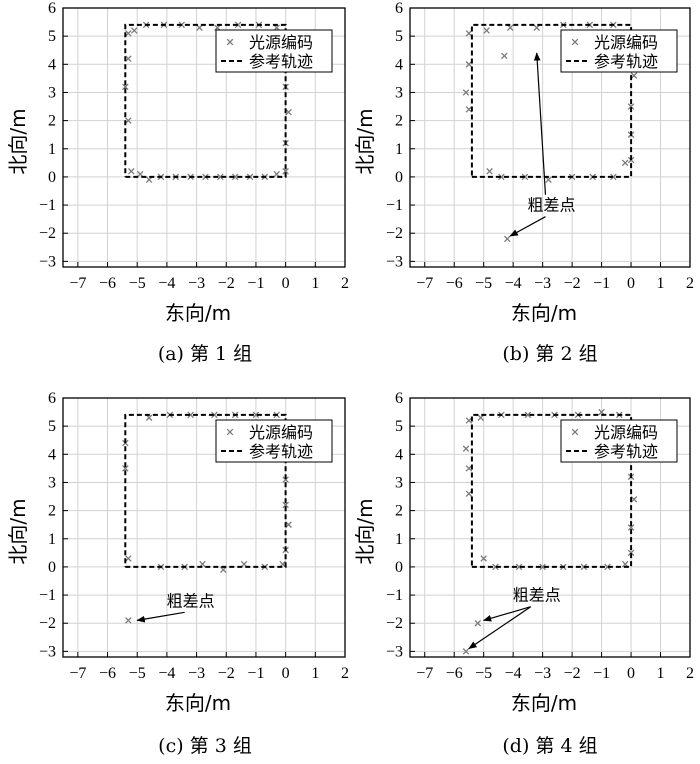 This screenshot has width=700, height=764. Describe the element at coordinates (631, 673) in the screenshot. I see `x-tick-label: 0` at that location.